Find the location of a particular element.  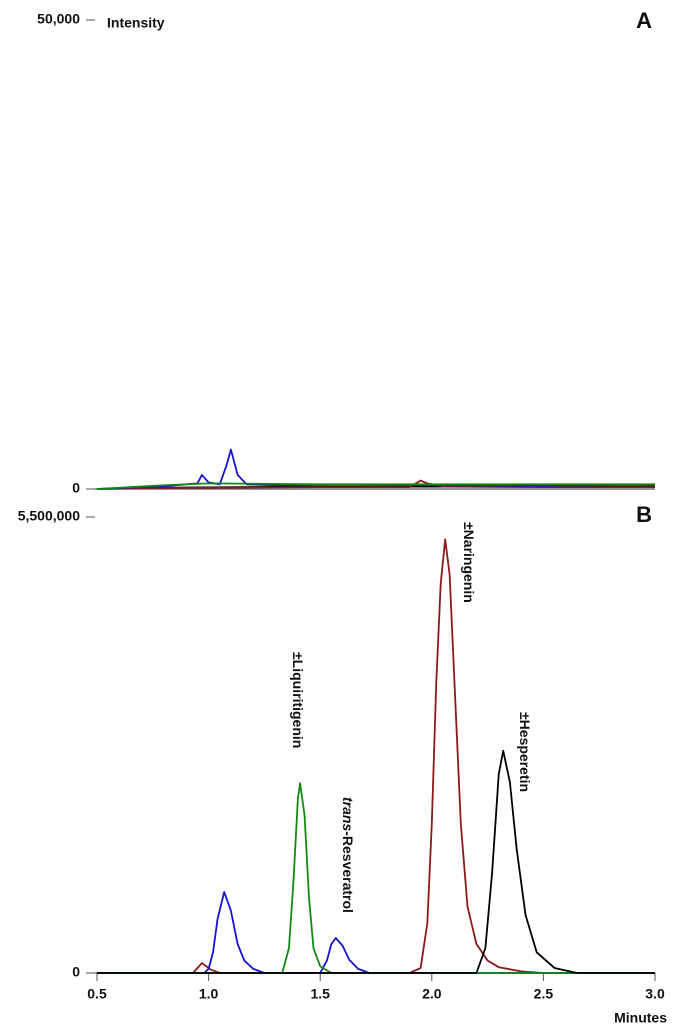

y-tick-label: 5,500,000 is located at coordinates (49, 516).